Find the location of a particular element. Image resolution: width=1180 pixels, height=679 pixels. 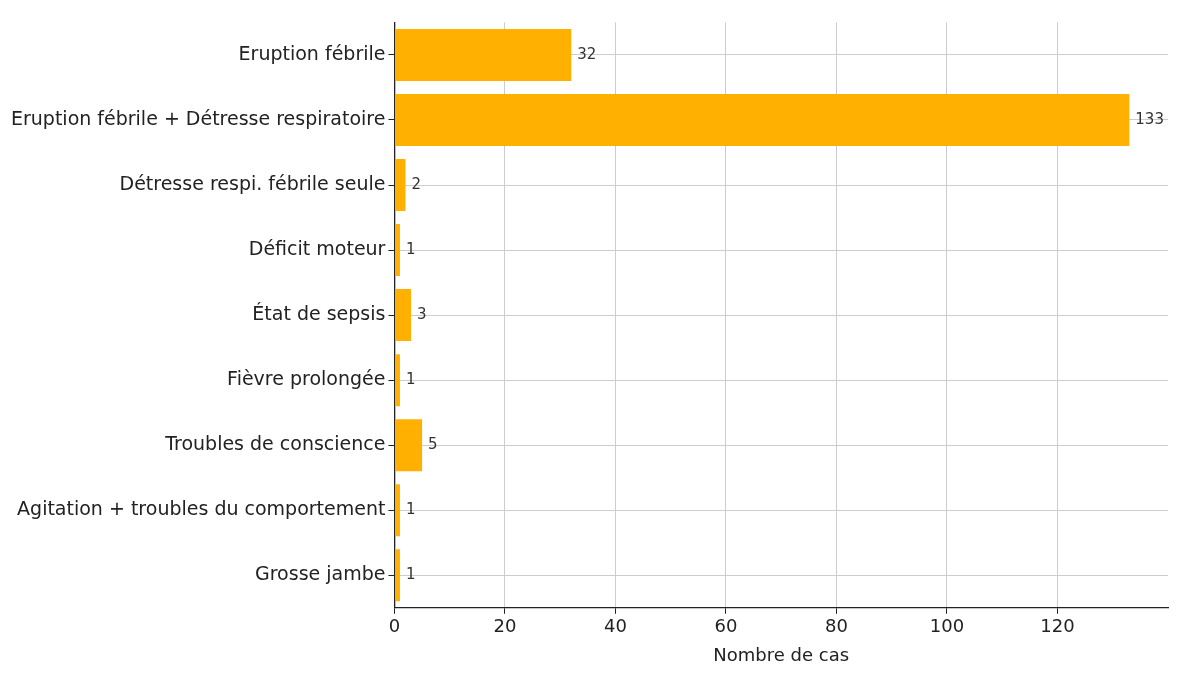

x-tick-label: 60 is located at coordinates (726, 626).